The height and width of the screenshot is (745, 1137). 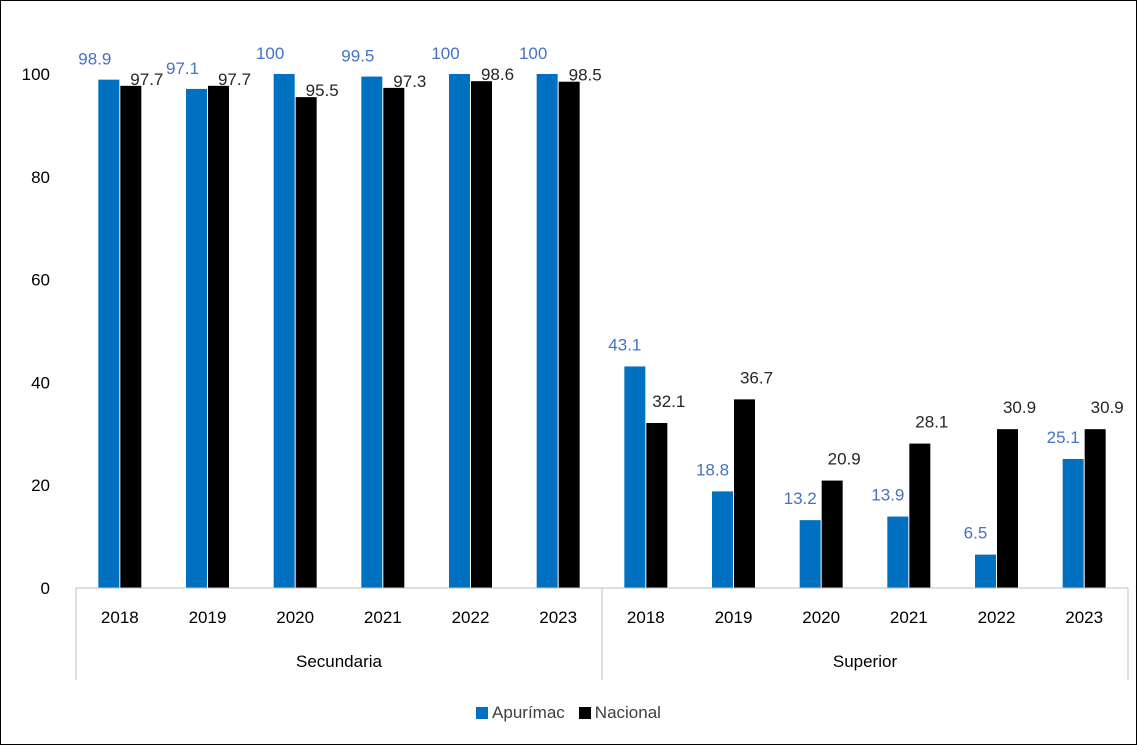 I want to click on legend-label-nacional: Nacional, so click(x=627, y=712).